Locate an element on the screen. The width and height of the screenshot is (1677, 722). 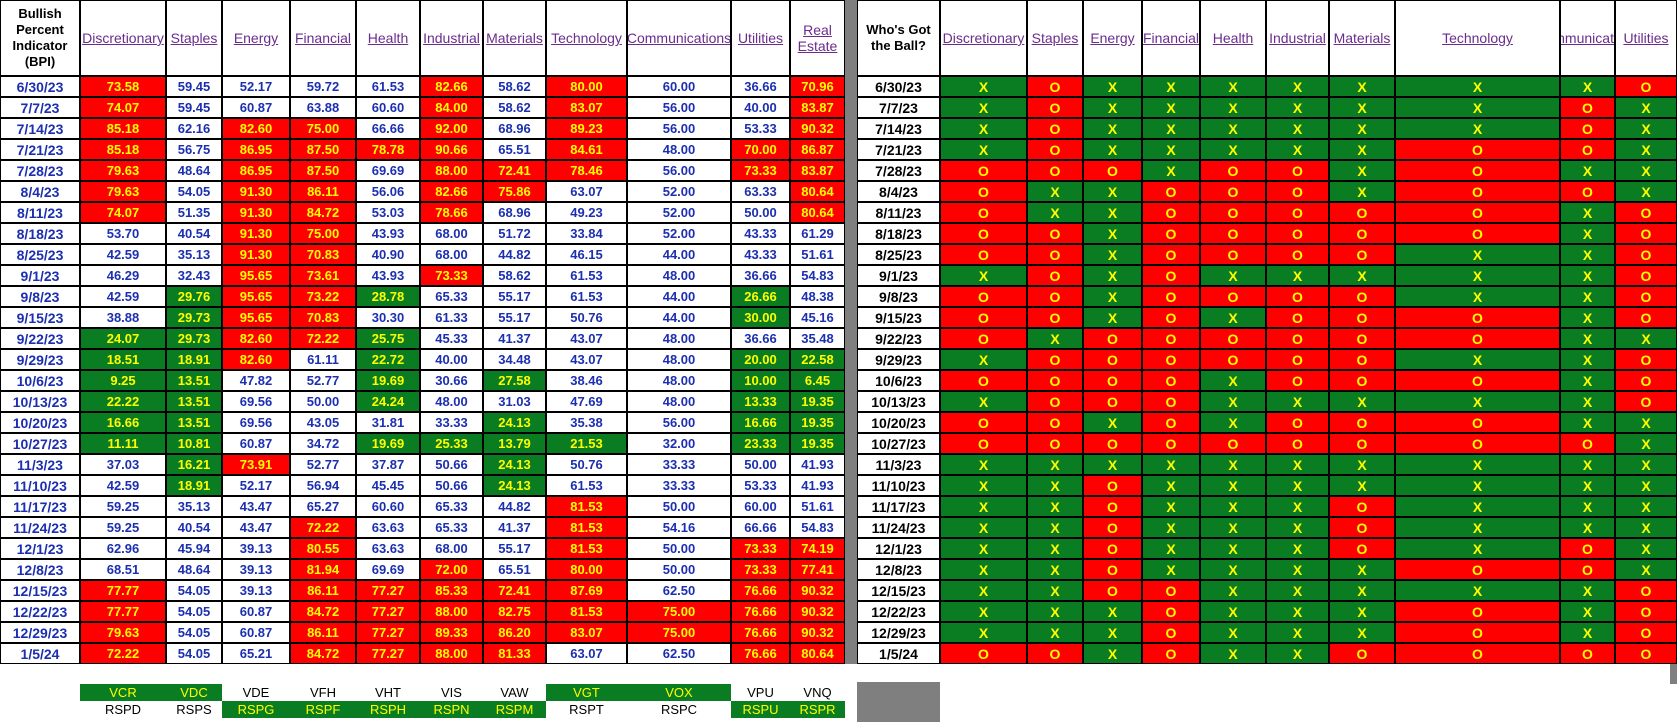
bpi-value-cell: 44.82 is located at coordinates (514, 254).